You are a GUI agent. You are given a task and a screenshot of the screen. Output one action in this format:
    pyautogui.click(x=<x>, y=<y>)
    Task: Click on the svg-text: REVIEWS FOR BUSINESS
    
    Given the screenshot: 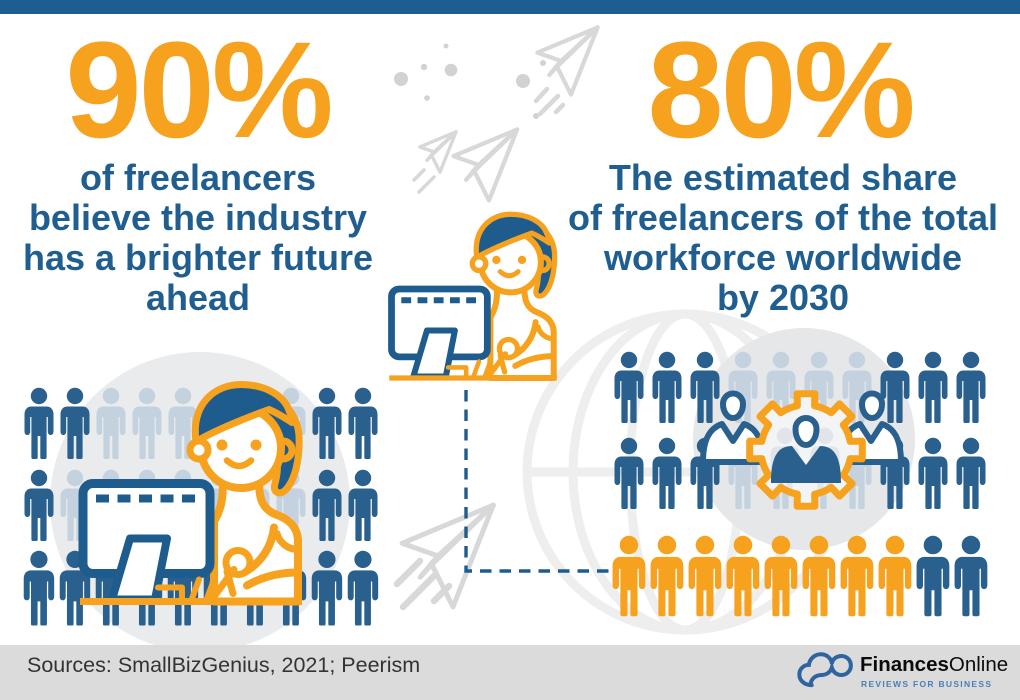 What is the action you would take?
    pyautogui.click(x=926, y=684)
    